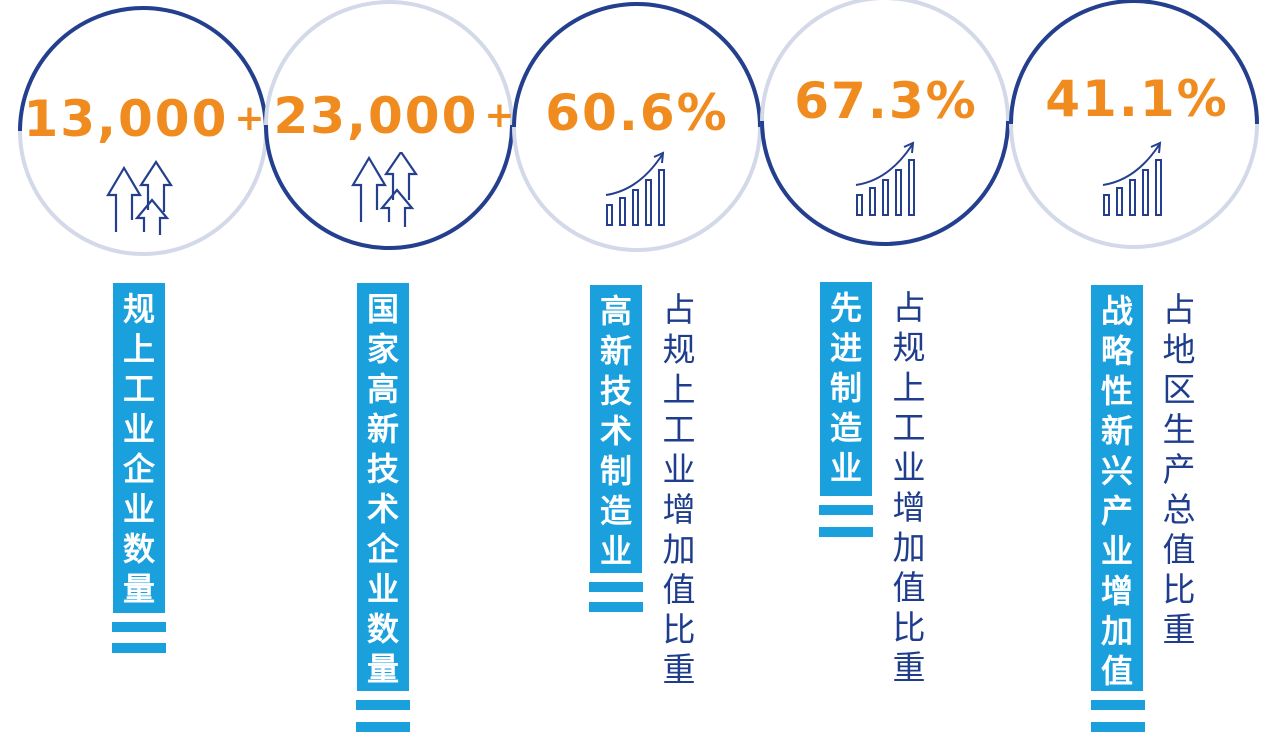 This screenshot has width=1269, height=742. Describe the element at coordinates (143, 69) in the screenshot. I see `ring-1-arc` at that location.